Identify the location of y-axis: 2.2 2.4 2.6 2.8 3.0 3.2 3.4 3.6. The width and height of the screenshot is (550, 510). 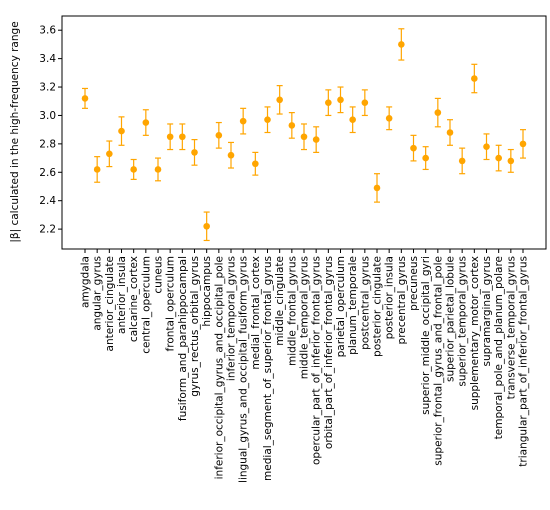
(50, 130).